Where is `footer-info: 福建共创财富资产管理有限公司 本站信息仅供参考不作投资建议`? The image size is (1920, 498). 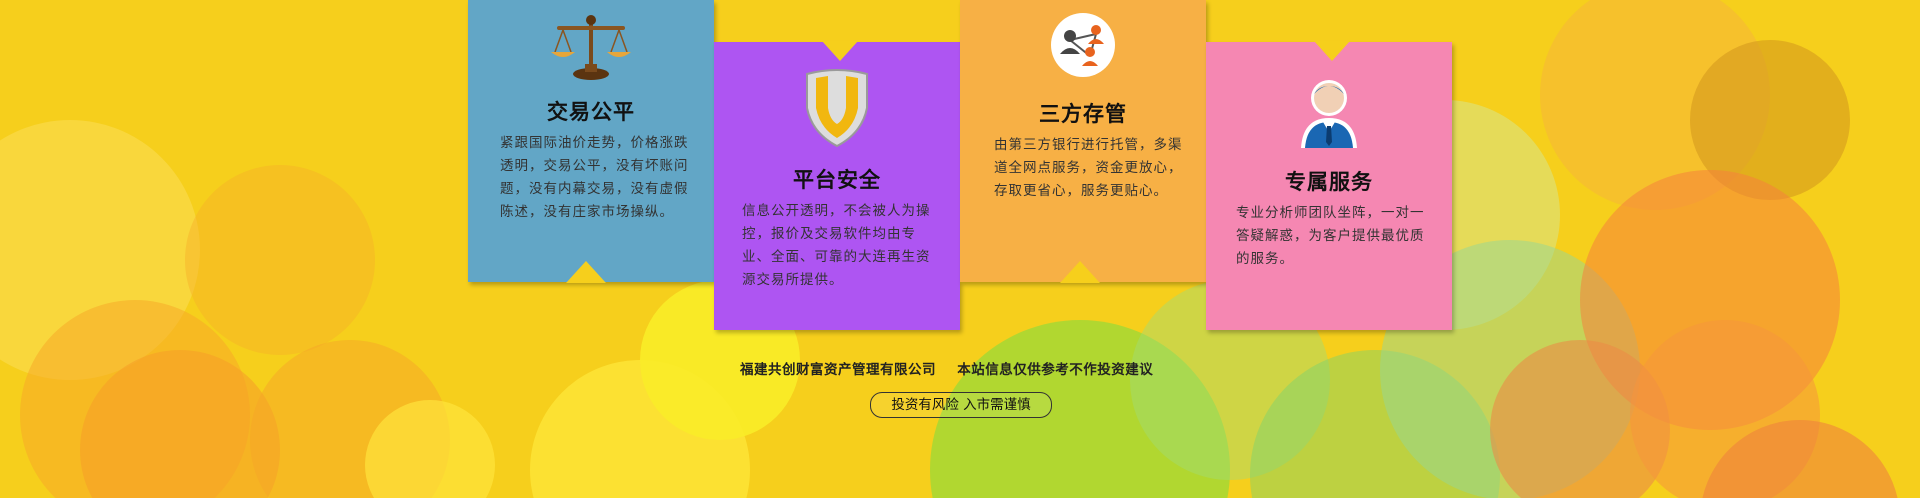
footer-info: 福建共创财富资产管理有限公司 本站信息仅供参考不作投资建议 is located at coordinates (946, 368).